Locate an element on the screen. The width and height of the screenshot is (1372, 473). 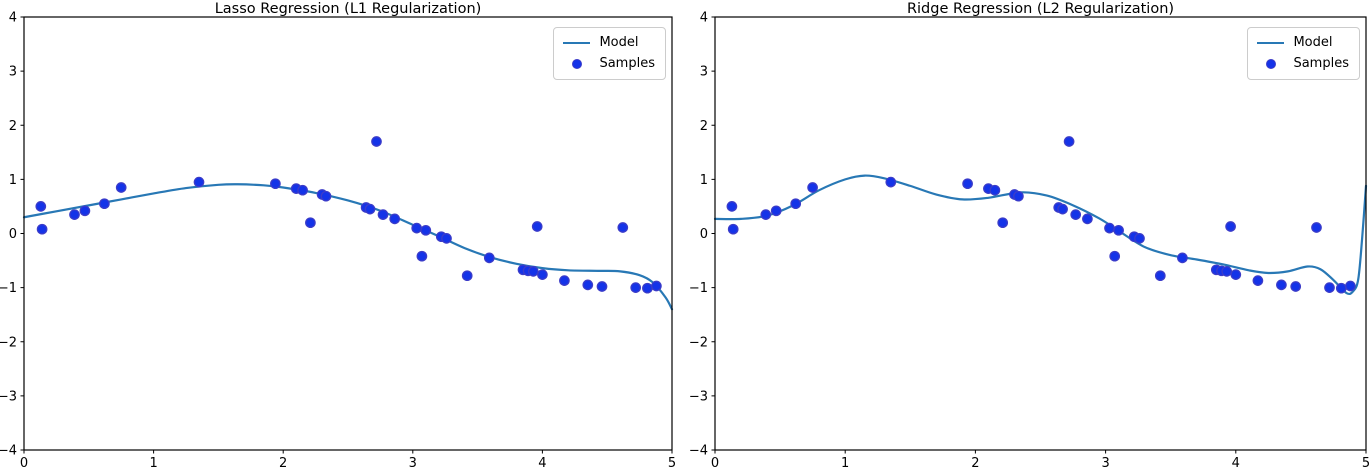
y-tick-label: −2 is located at coordinates (698, 342).